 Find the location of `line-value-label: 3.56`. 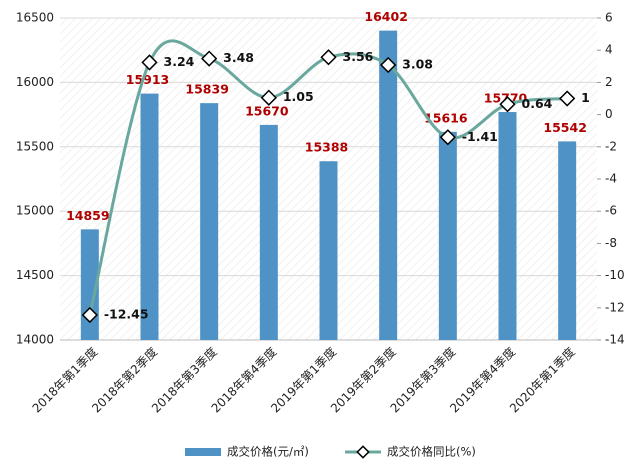

line-value-label: 3.56 is located at coordinates (358, 56).